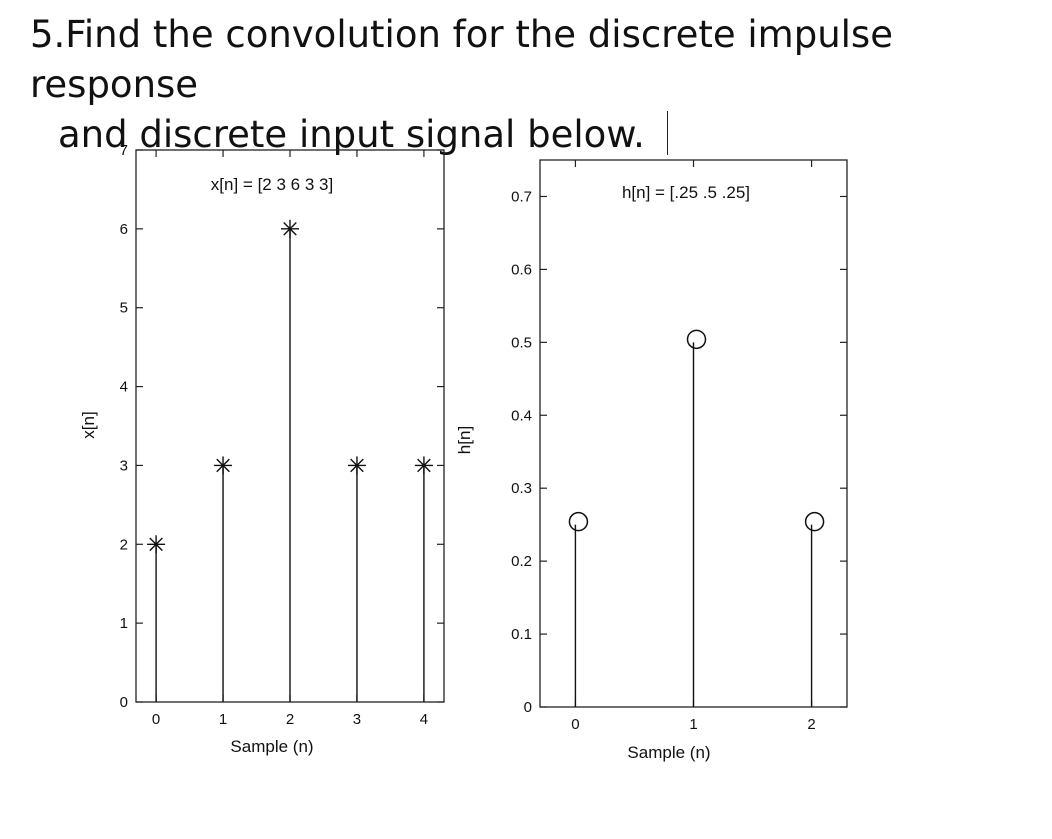  I want to click on x-ytick-label: 2, so click(124, 544).